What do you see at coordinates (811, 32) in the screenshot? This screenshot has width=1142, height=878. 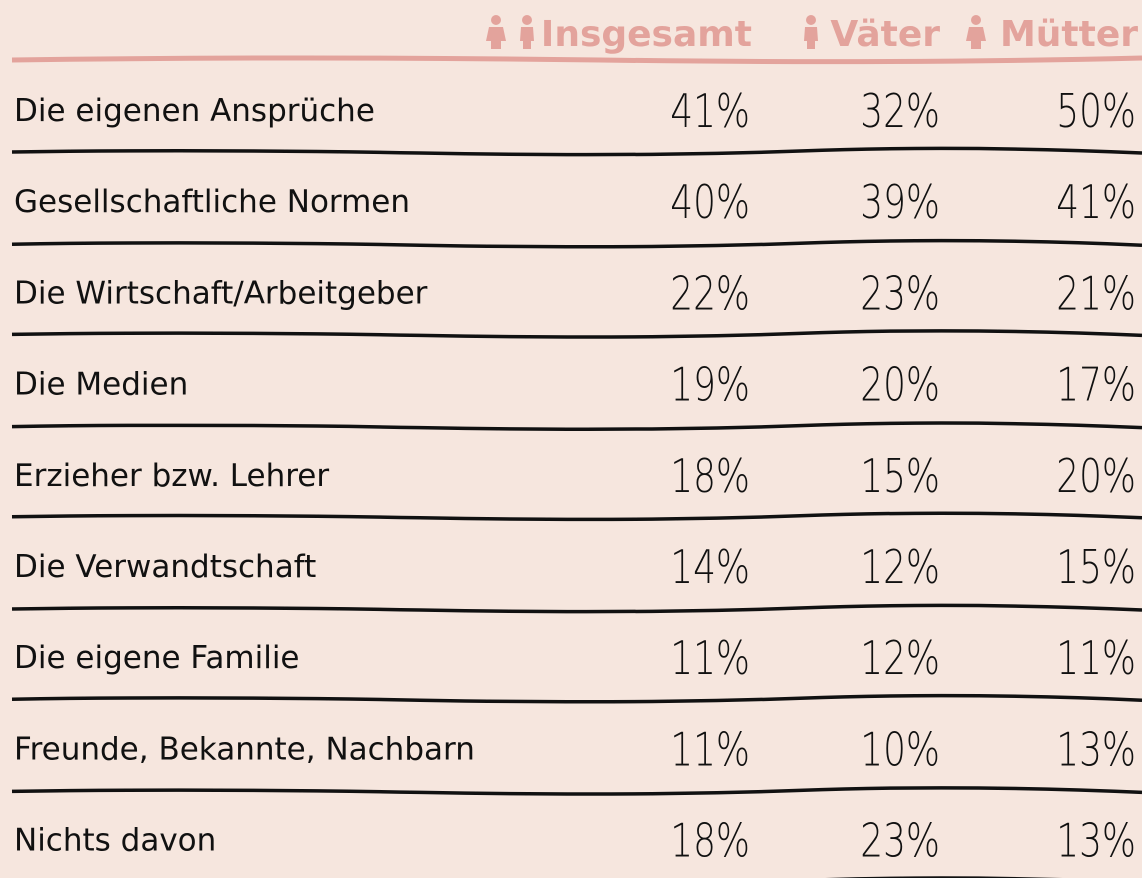 I see `icon-father` at bounding box center [811, 32].